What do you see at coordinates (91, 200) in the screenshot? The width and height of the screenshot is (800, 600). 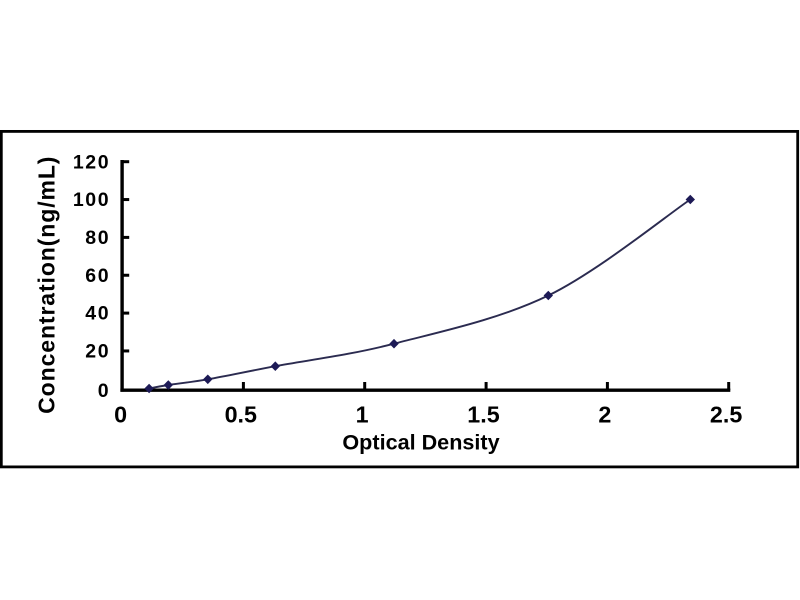 I see `svg-text: 100` at bounding box center [91, 200].